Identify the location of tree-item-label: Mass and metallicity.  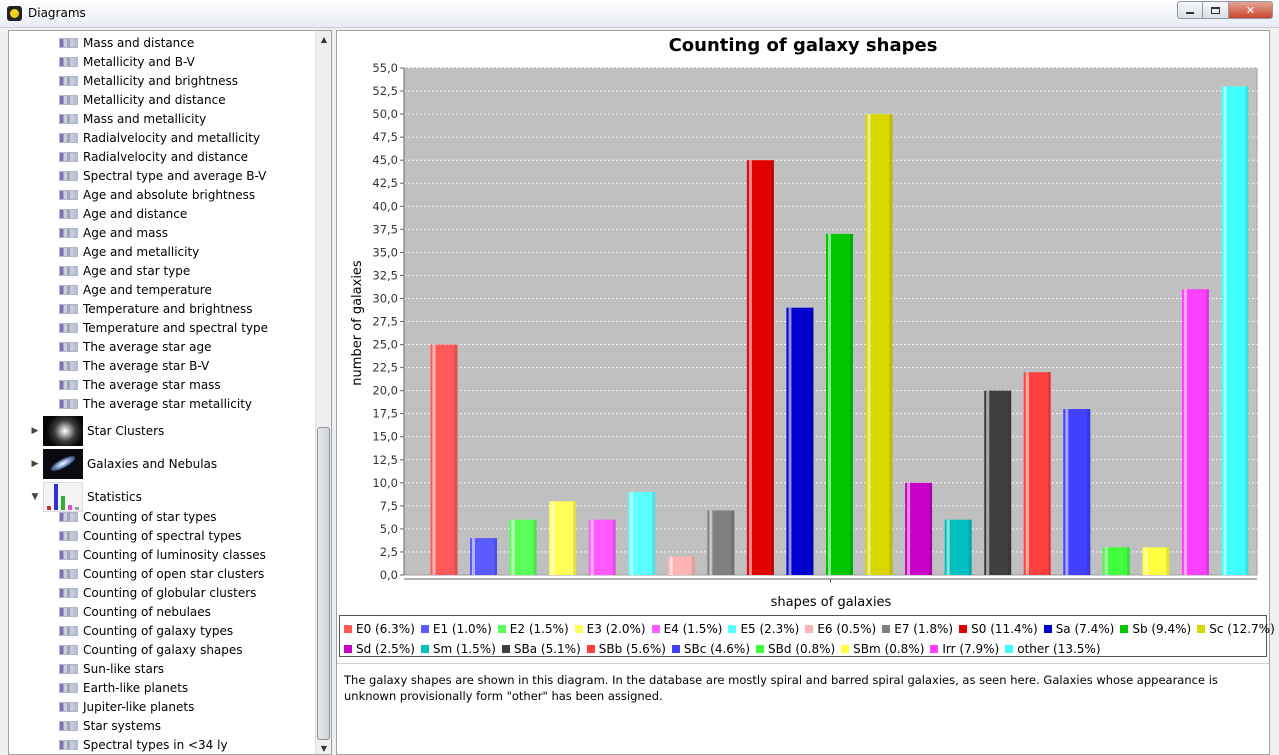
(145, 118).